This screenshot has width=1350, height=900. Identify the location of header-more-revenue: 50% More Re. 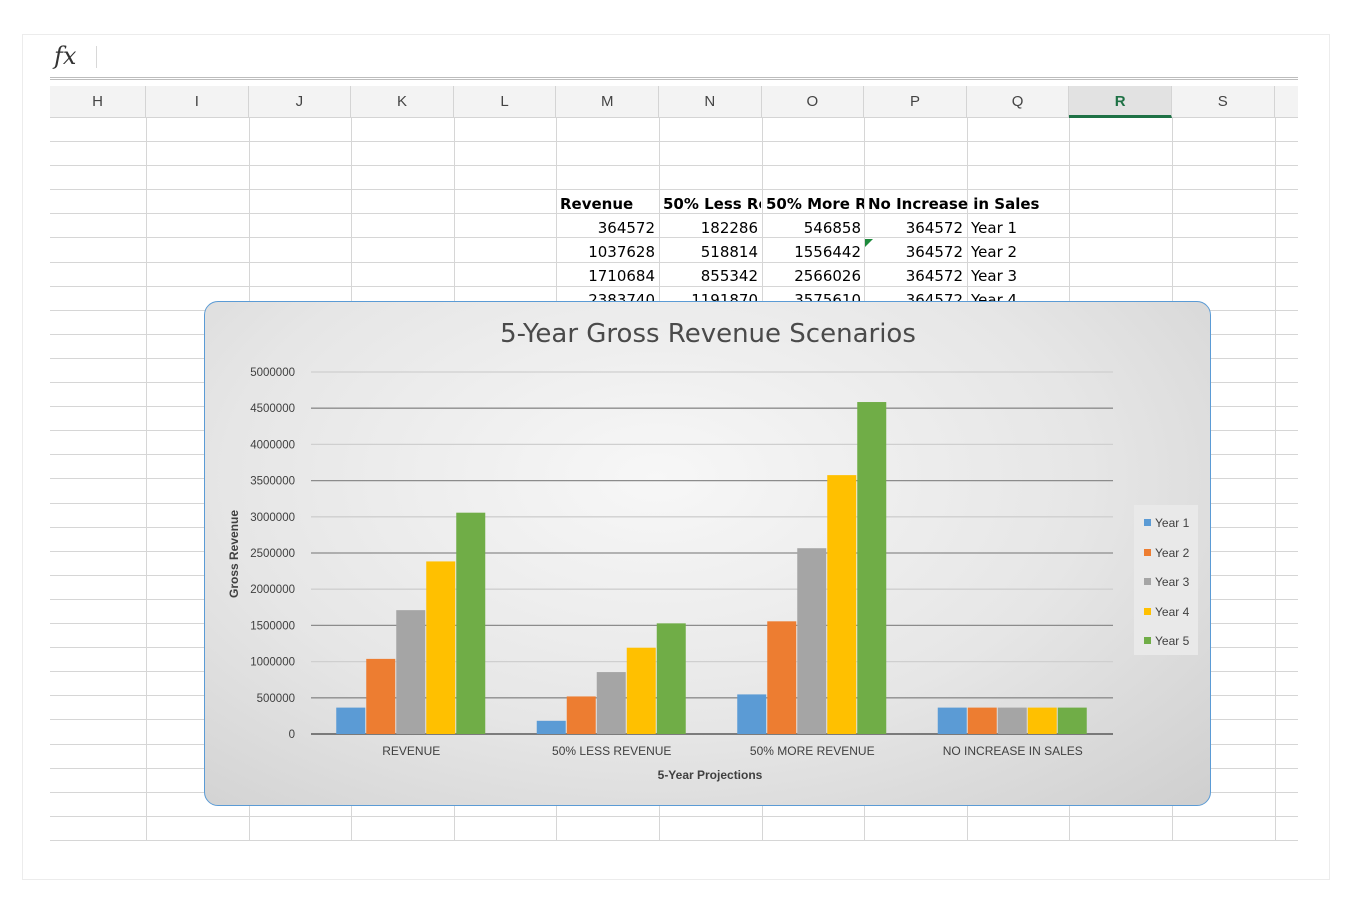
(815, 204).